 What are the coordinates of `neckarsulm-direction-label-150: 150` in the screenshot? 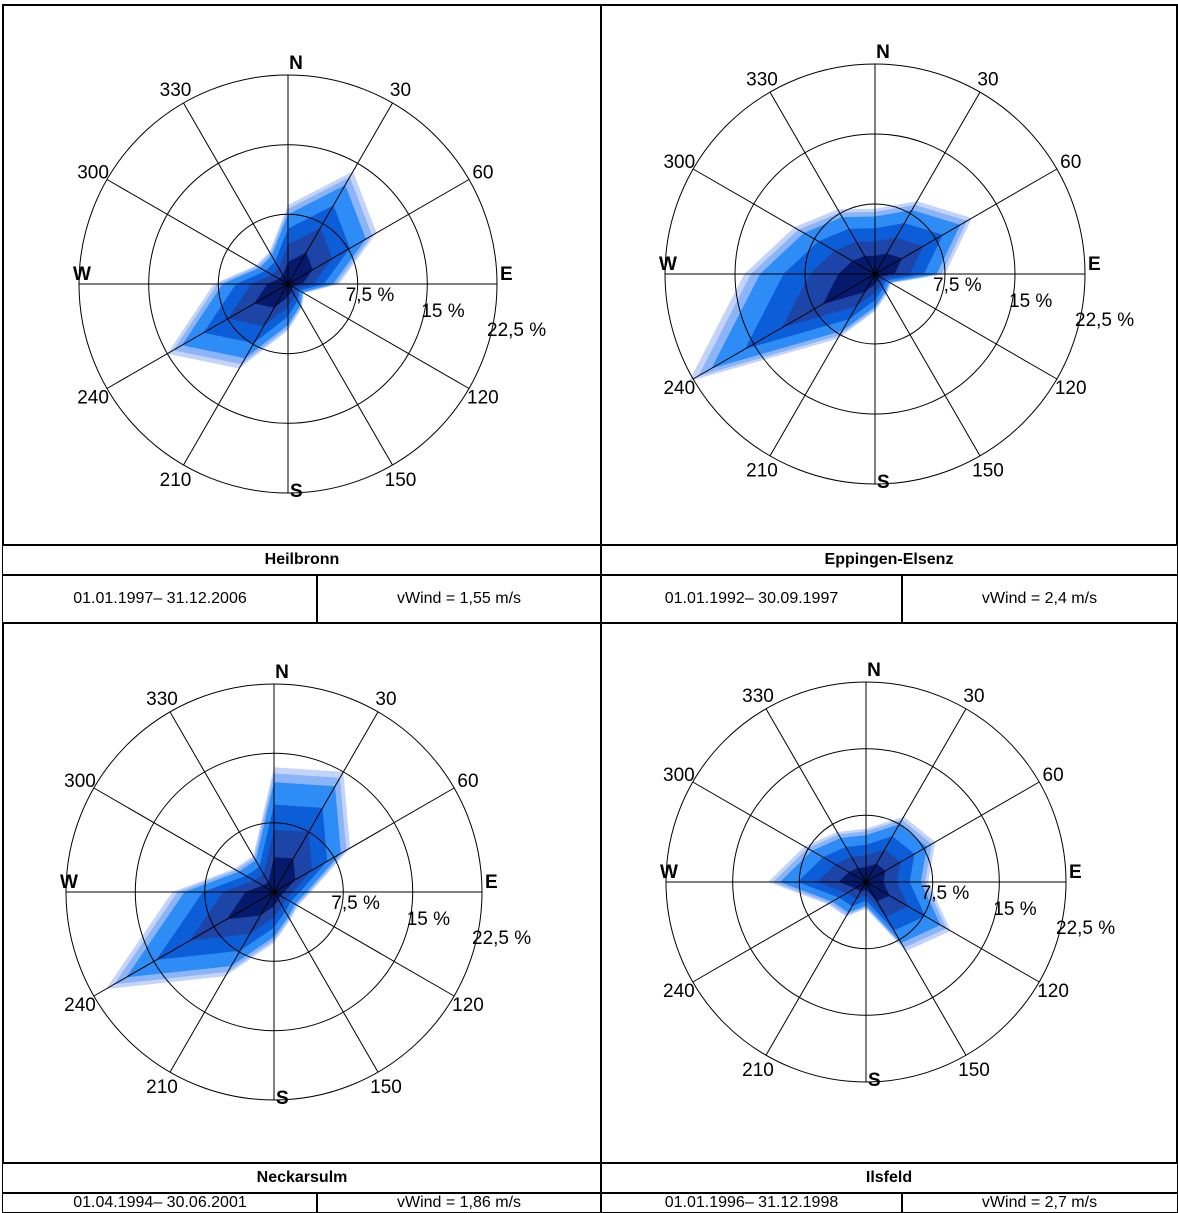 It's located at (386, 1087).